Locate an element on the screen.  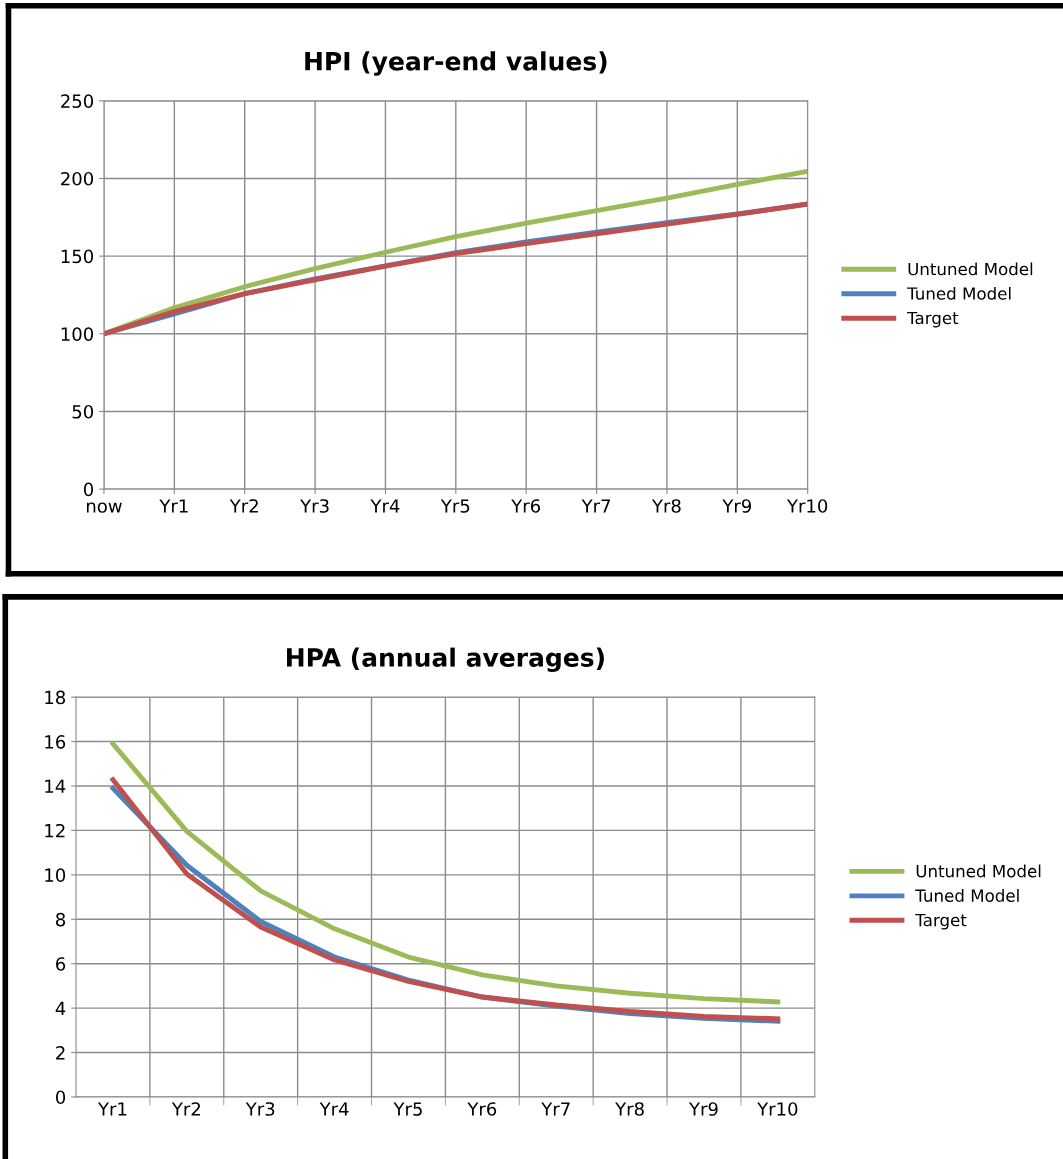
y-tick-label: 200 is located at coordinates (77, 178).